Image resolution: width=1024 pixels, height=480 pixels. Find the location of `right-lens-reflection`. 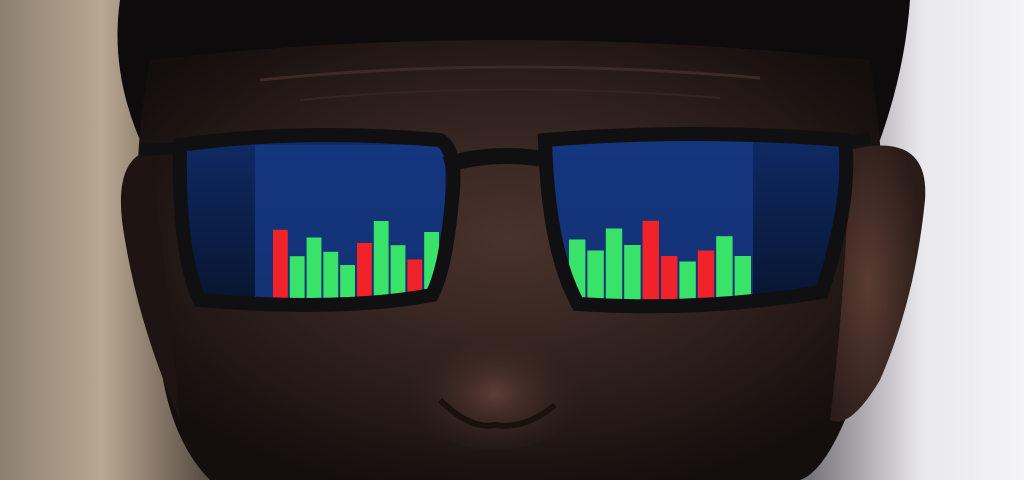

right-lens-reflection is located at coordinates (650, 222).